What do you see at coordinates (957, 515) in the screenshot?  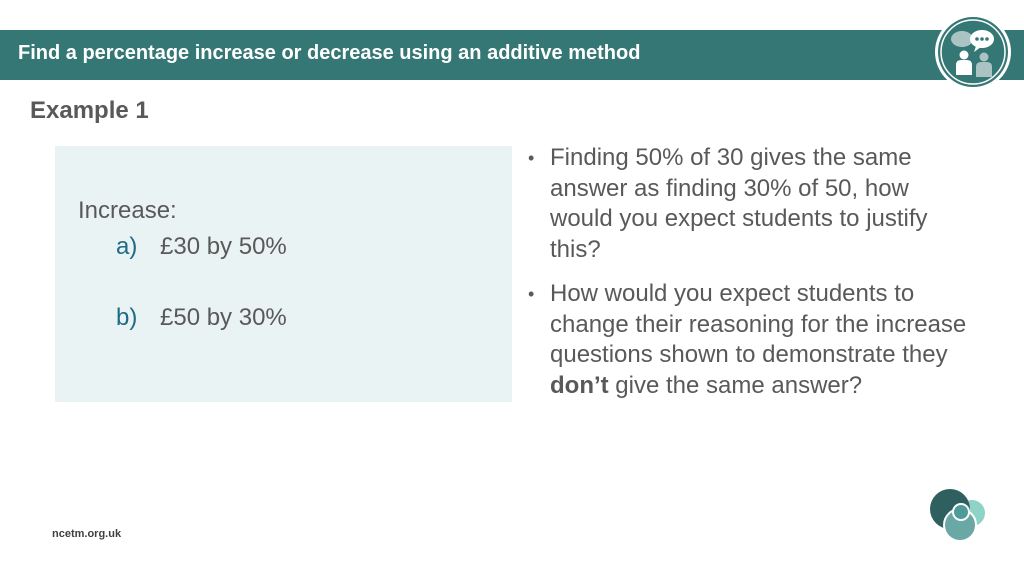 I see `ncetm-circles-logo` at bounding box center [957, 515].